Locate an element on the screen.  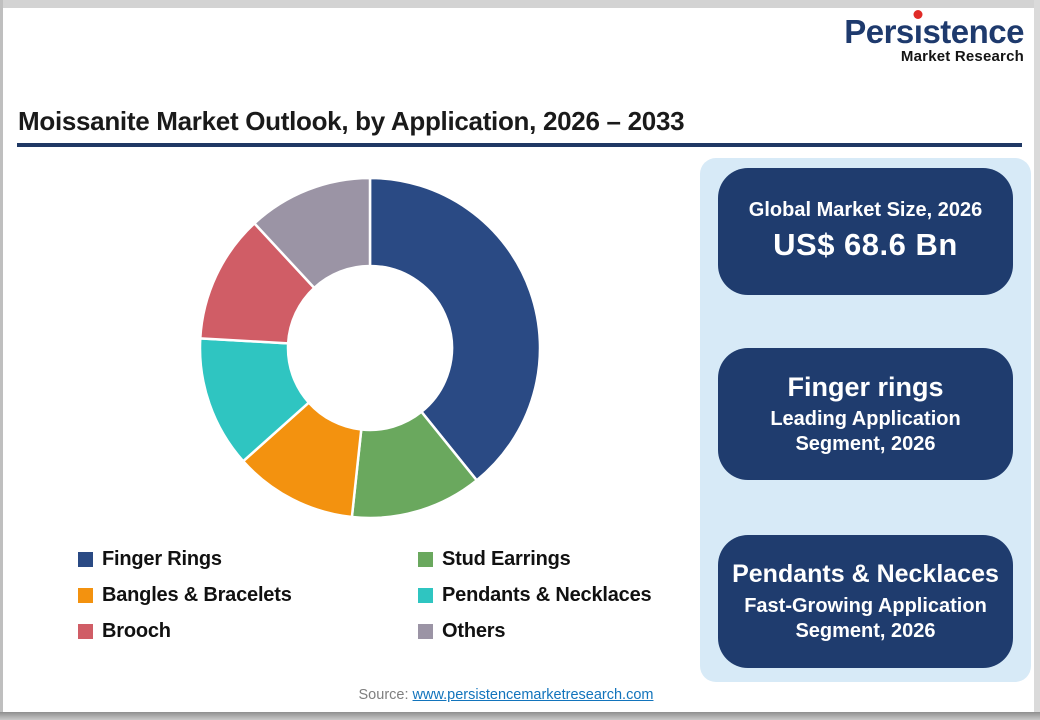
logo-brand-post: stence is located at coordinates (973, 31).